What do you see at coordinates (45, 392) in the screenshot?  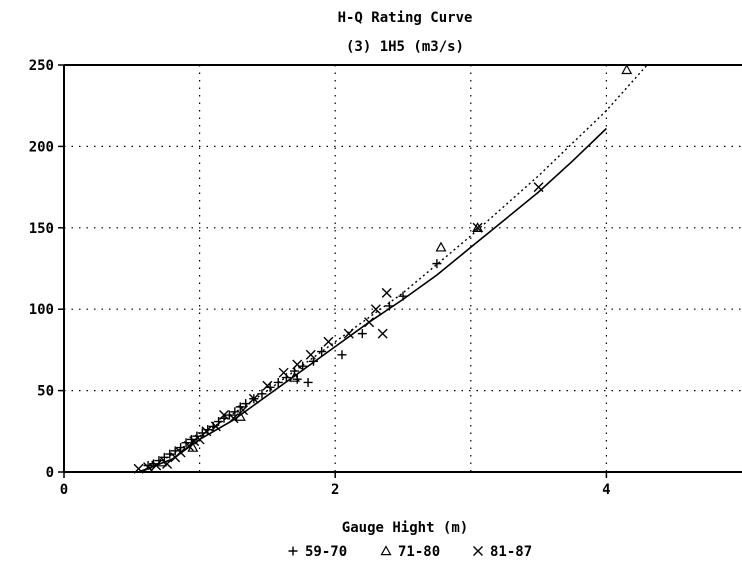 I see `y-tick-label: 50` at bounding box center [45, 392].